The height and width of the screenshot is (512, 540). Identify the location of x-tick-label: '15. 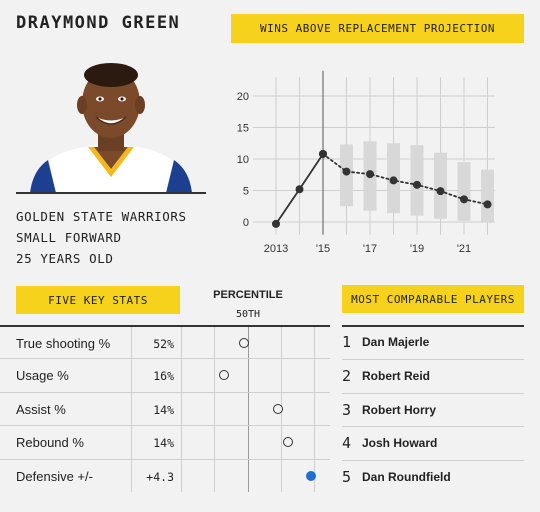
(323, 249).